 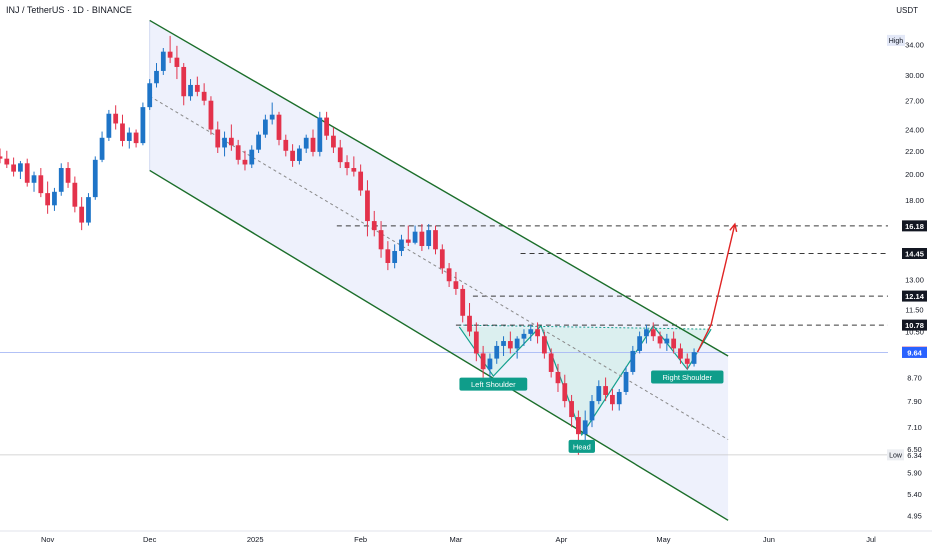 I want to click on price-tick-21: 5.90, so click(x=914, y=472).